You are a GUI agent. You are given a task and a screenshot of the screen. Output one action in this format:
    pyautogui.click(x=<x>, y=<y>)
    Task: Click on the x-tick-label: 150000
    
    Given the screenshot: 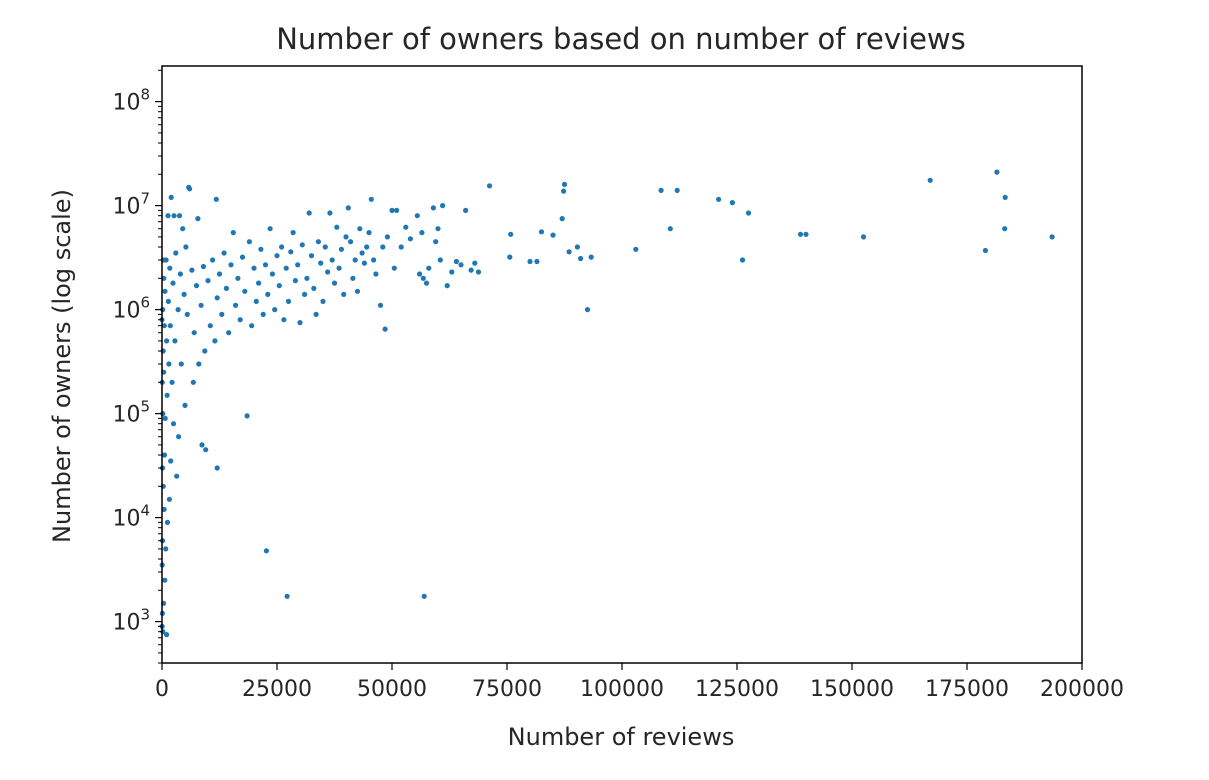 What is the action you would take?
    pyautogui.click(x=852, y=689)
    